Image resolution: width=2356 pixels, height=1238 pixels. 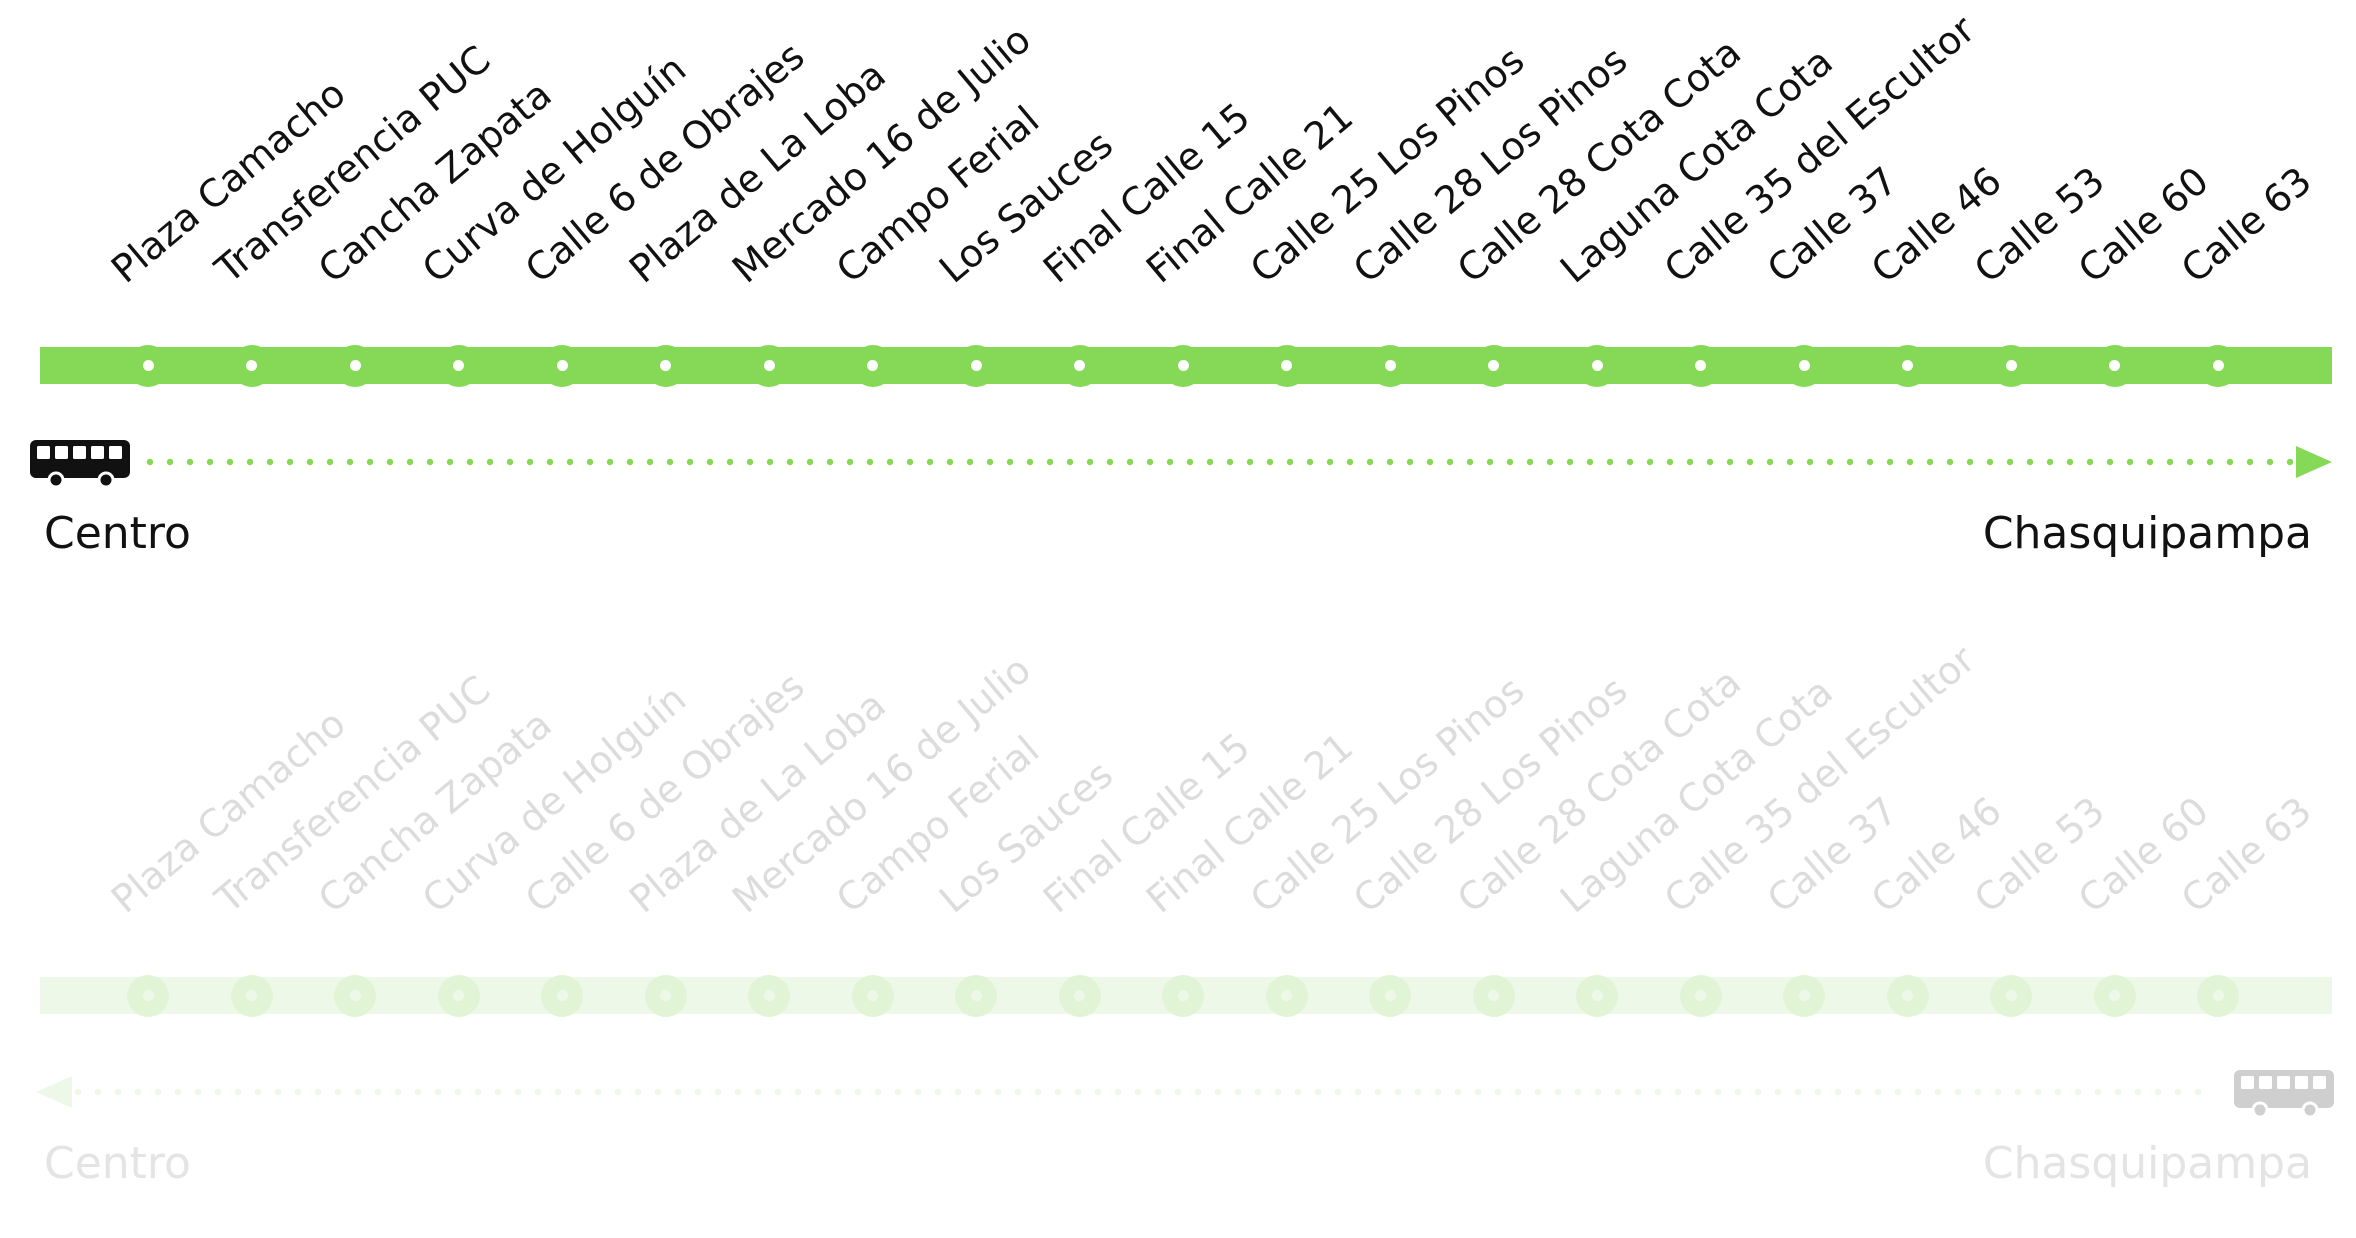 I want to click on arrow-left-icon, so click(x=54, y=1092).